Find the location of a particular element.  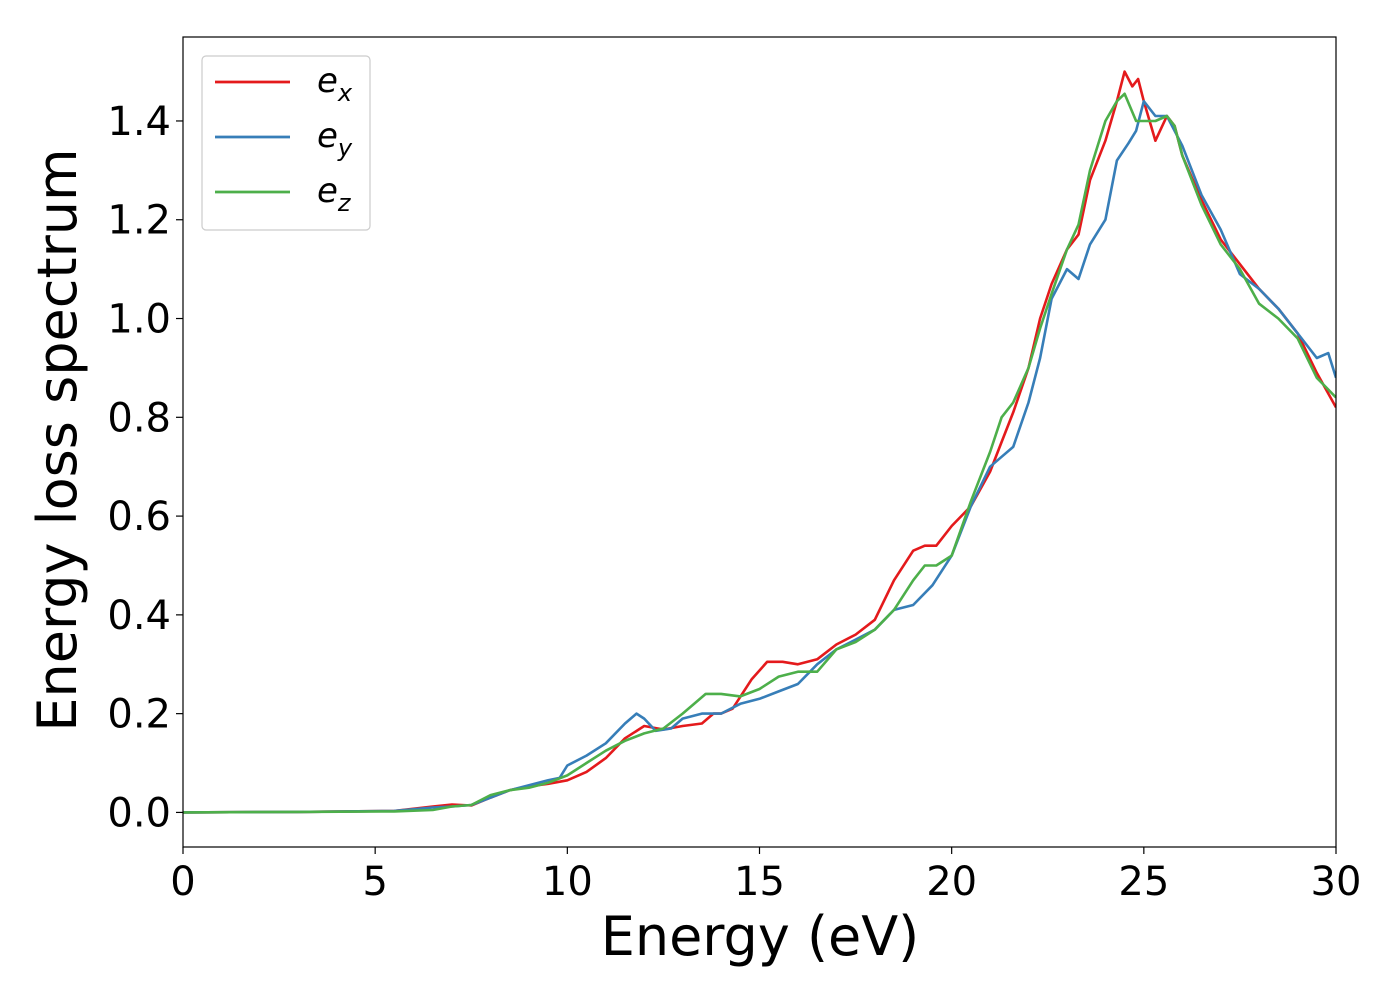

y-tick-label: 1.2 is located at coordinates (139, 221).